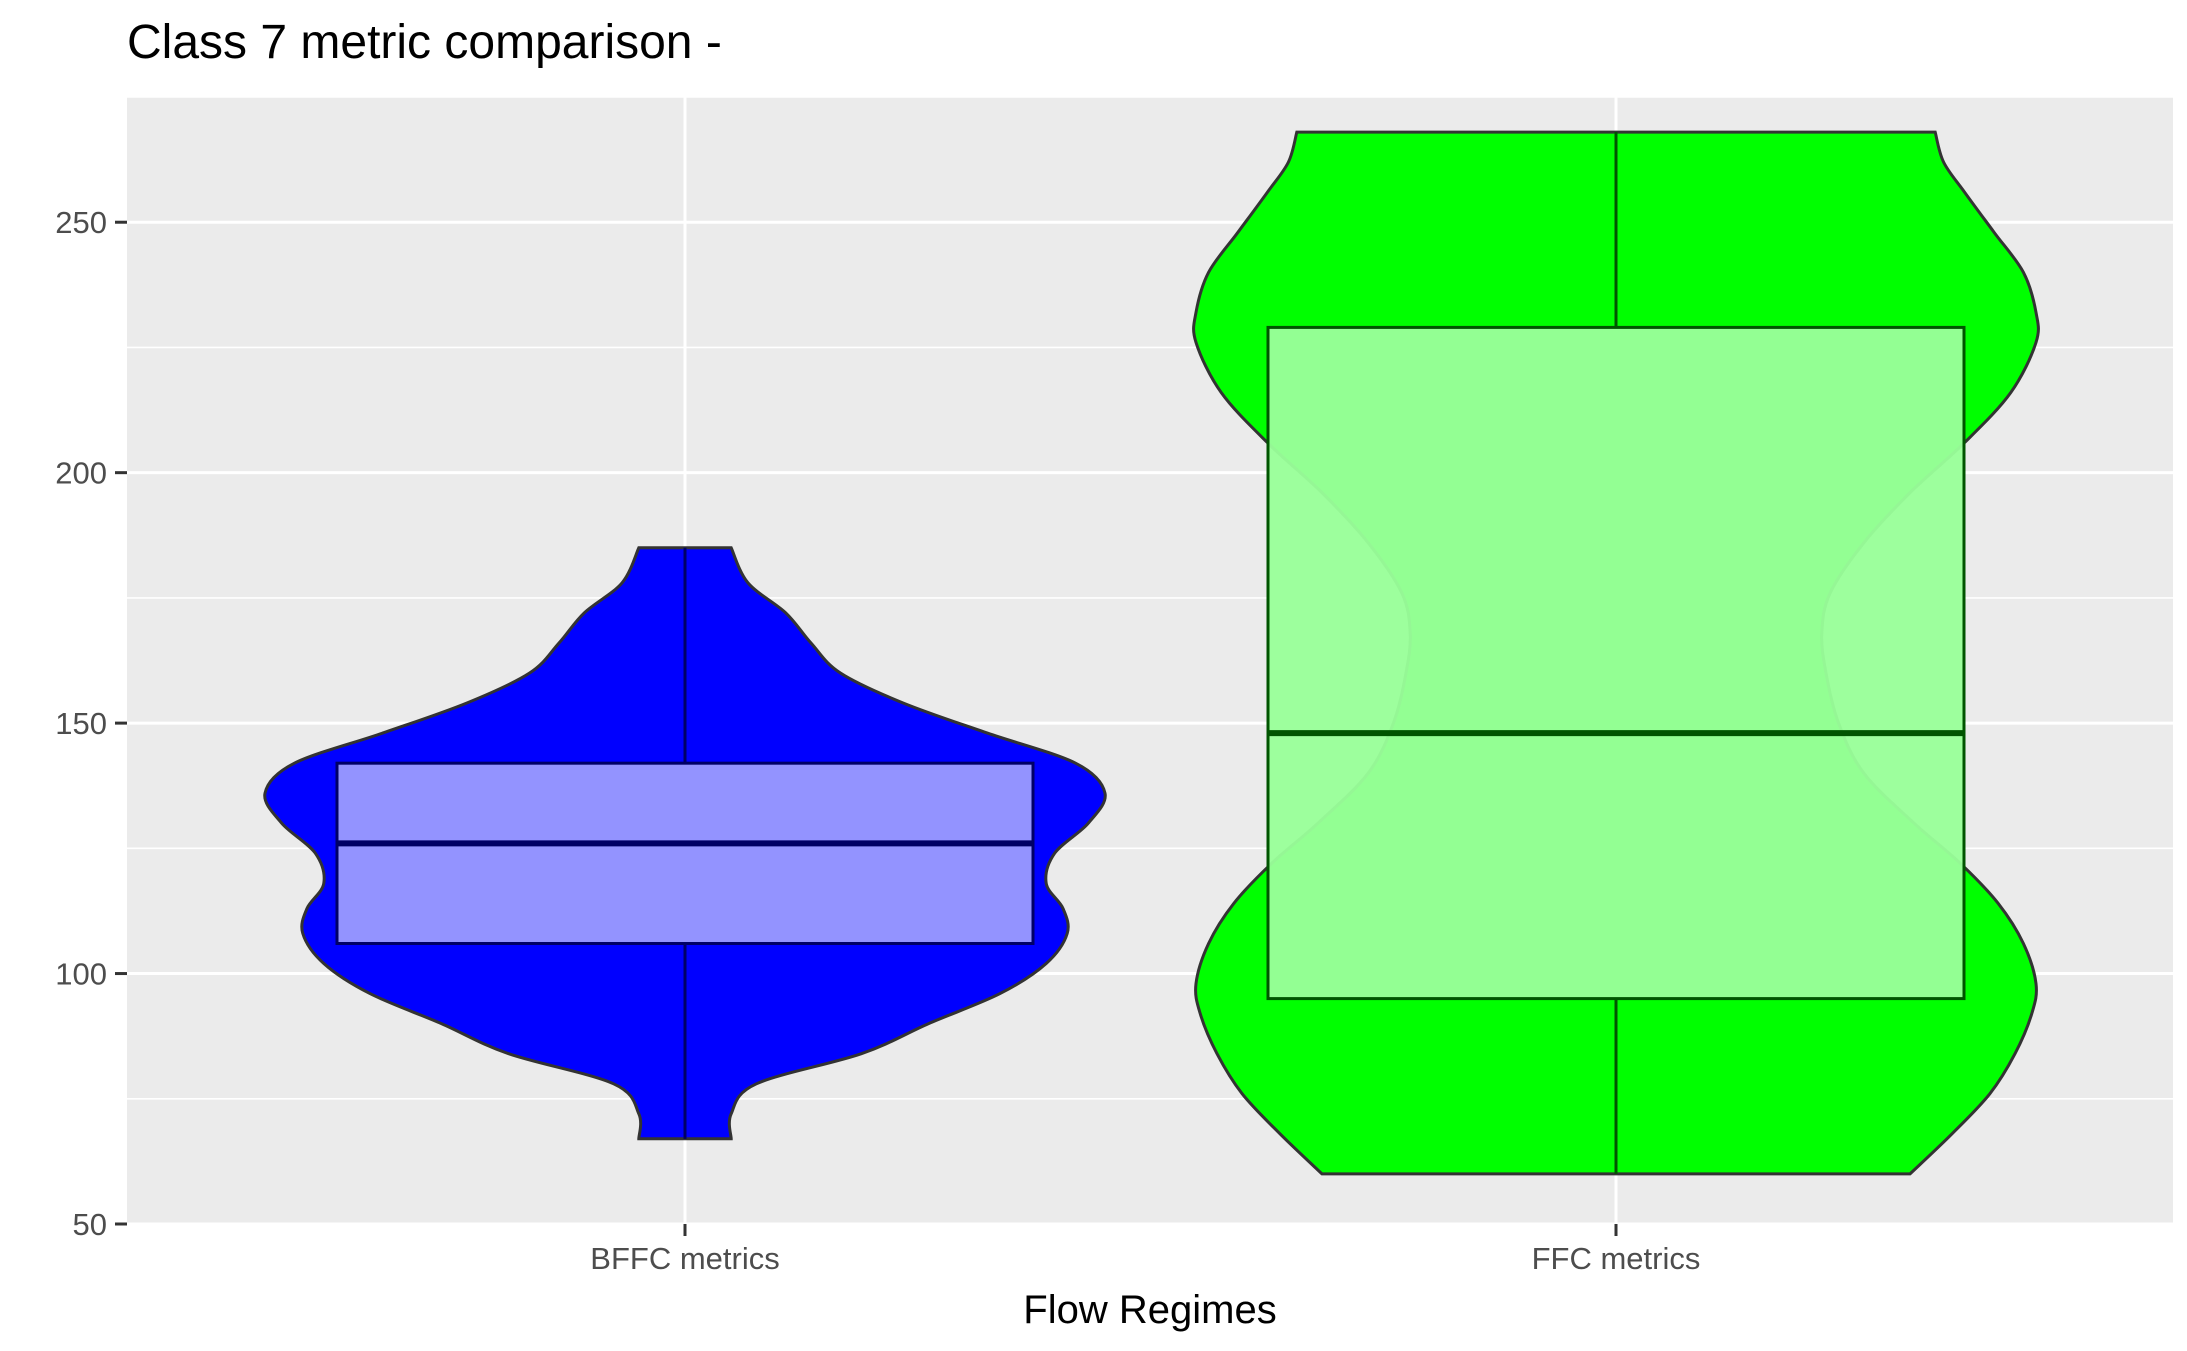 The height and width of the screenshot is (1351, 2187). What do you see at coordinates (81, 222) in the screenshot?
I see `y-tick-label: 250` at bounding box center [81, 222].